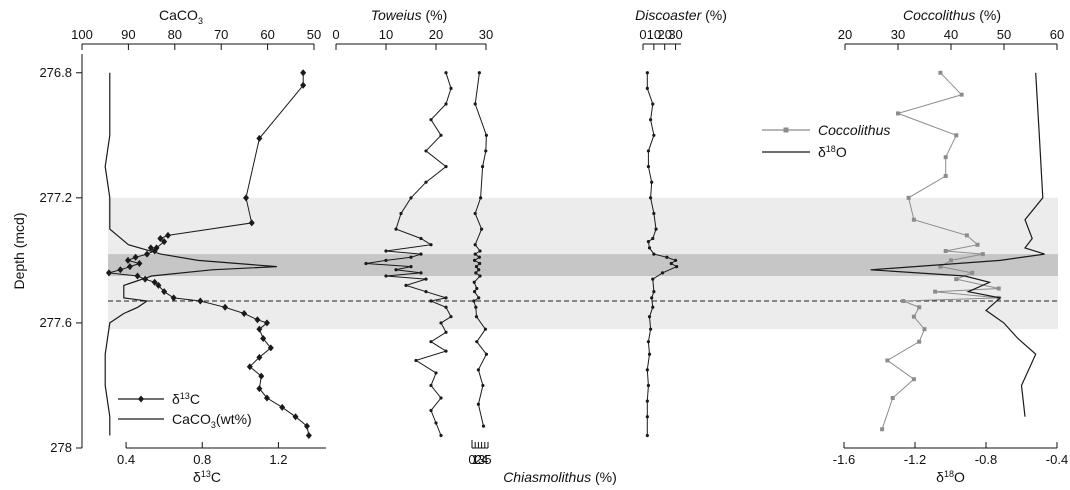  Describe the element at coordinates (61, 447) in the screenshot. I see `y-tick-label: 278` at that location.